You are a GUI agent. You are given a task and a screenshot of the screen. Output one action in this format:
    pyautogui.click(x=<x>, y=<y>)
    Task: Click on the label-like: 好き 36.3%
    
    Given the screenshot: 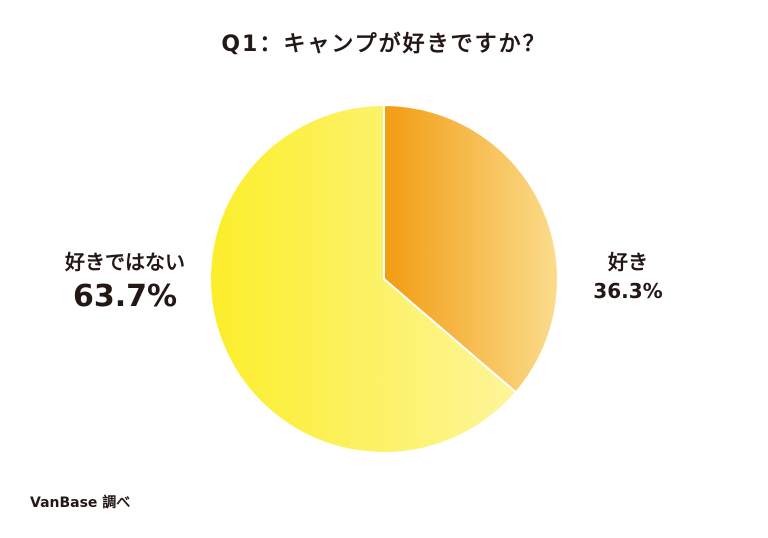 What is the action you would take?
    pyautogui.click(x=628, y=274)
    